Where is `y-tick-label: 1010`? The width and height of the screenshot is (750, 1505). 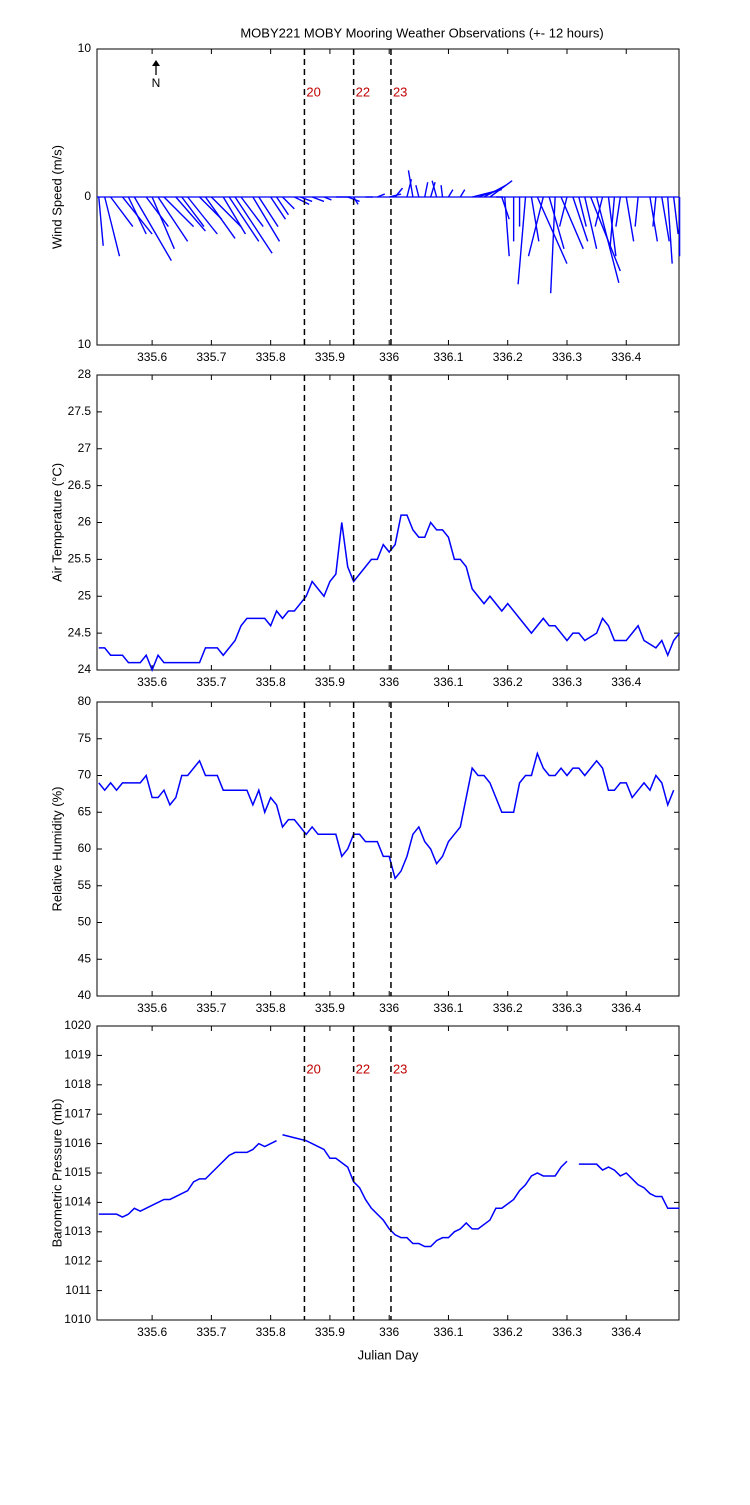
y-tick-label: 1010 is located at coordinates (77, 1319).